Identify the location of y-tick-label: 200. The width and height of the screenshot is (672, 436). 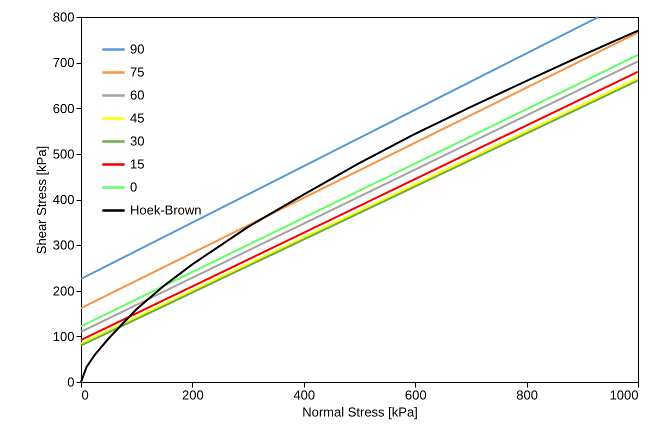
(63, 290).